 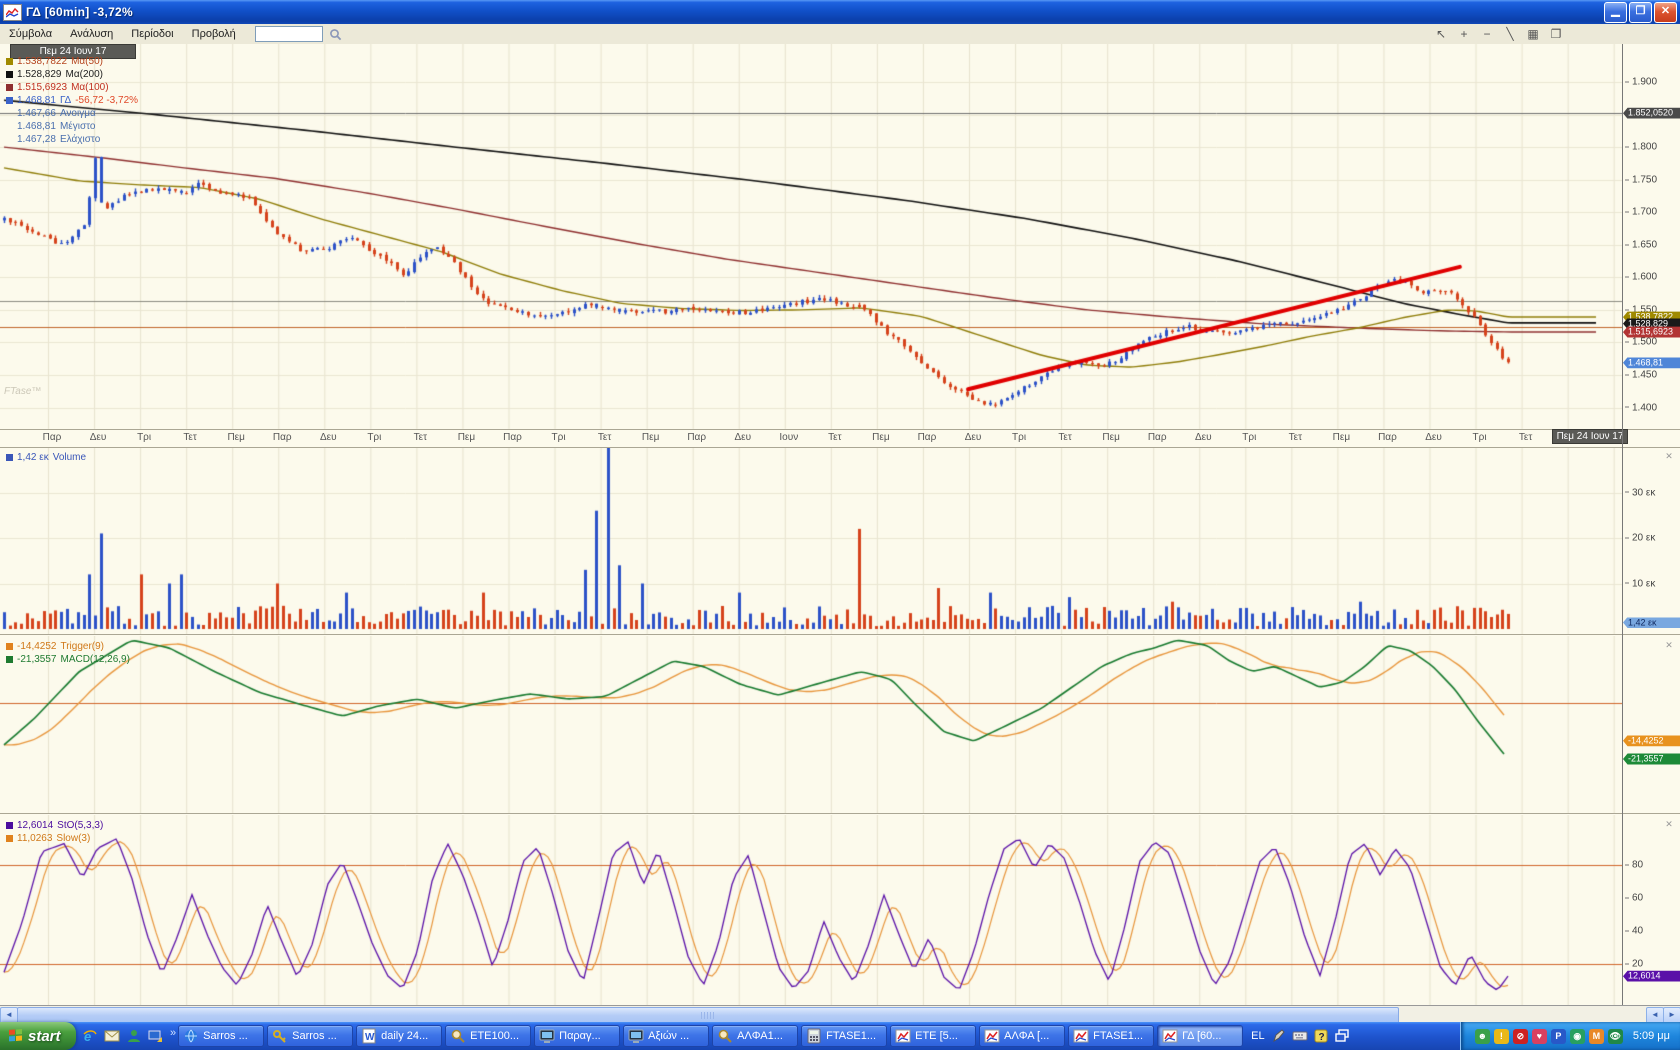 What do you see at coordinates (1651, 1036) in the screenshot?
I see `taskbar-clock: 5:09 μμ` at bounding box center [1651, 1036].